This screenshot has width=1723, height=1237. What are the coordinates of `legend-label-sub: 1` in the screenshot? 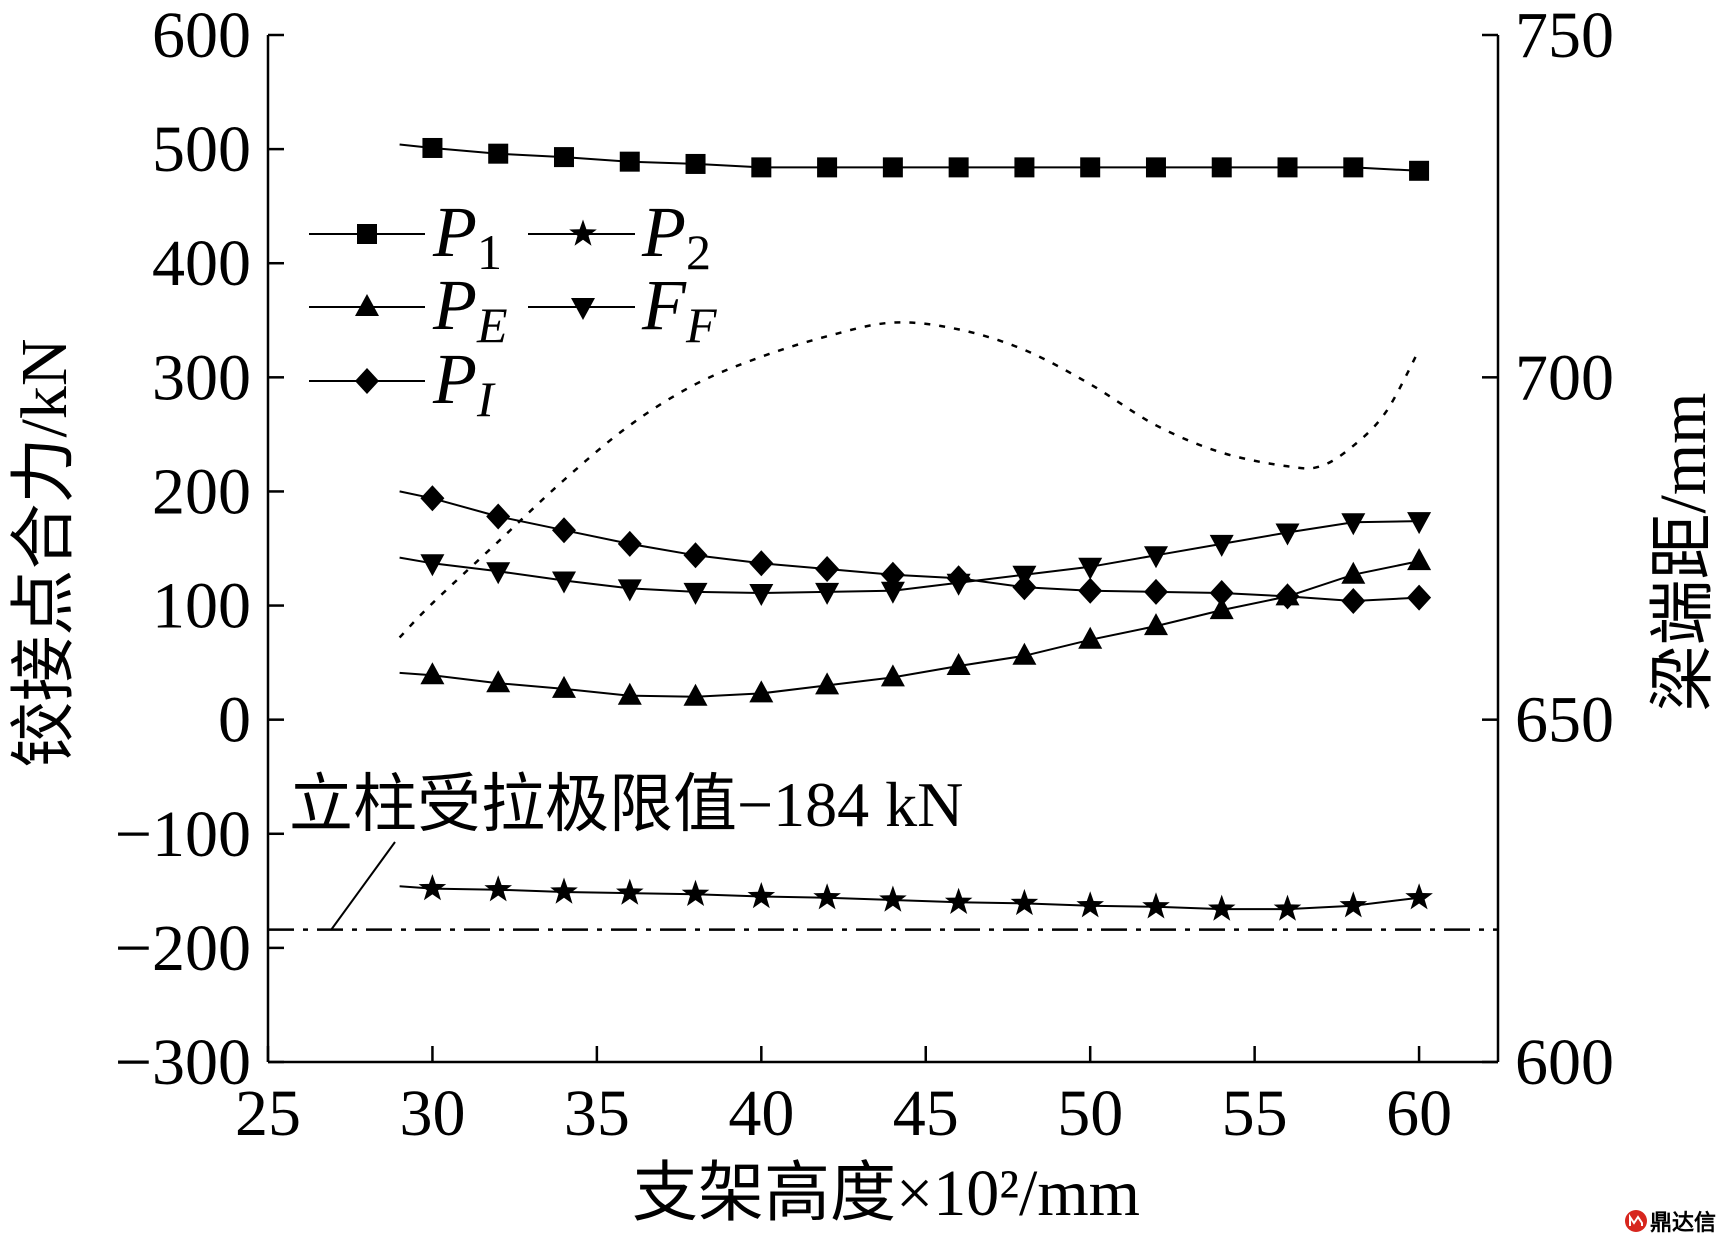 It's located at (489, 252).